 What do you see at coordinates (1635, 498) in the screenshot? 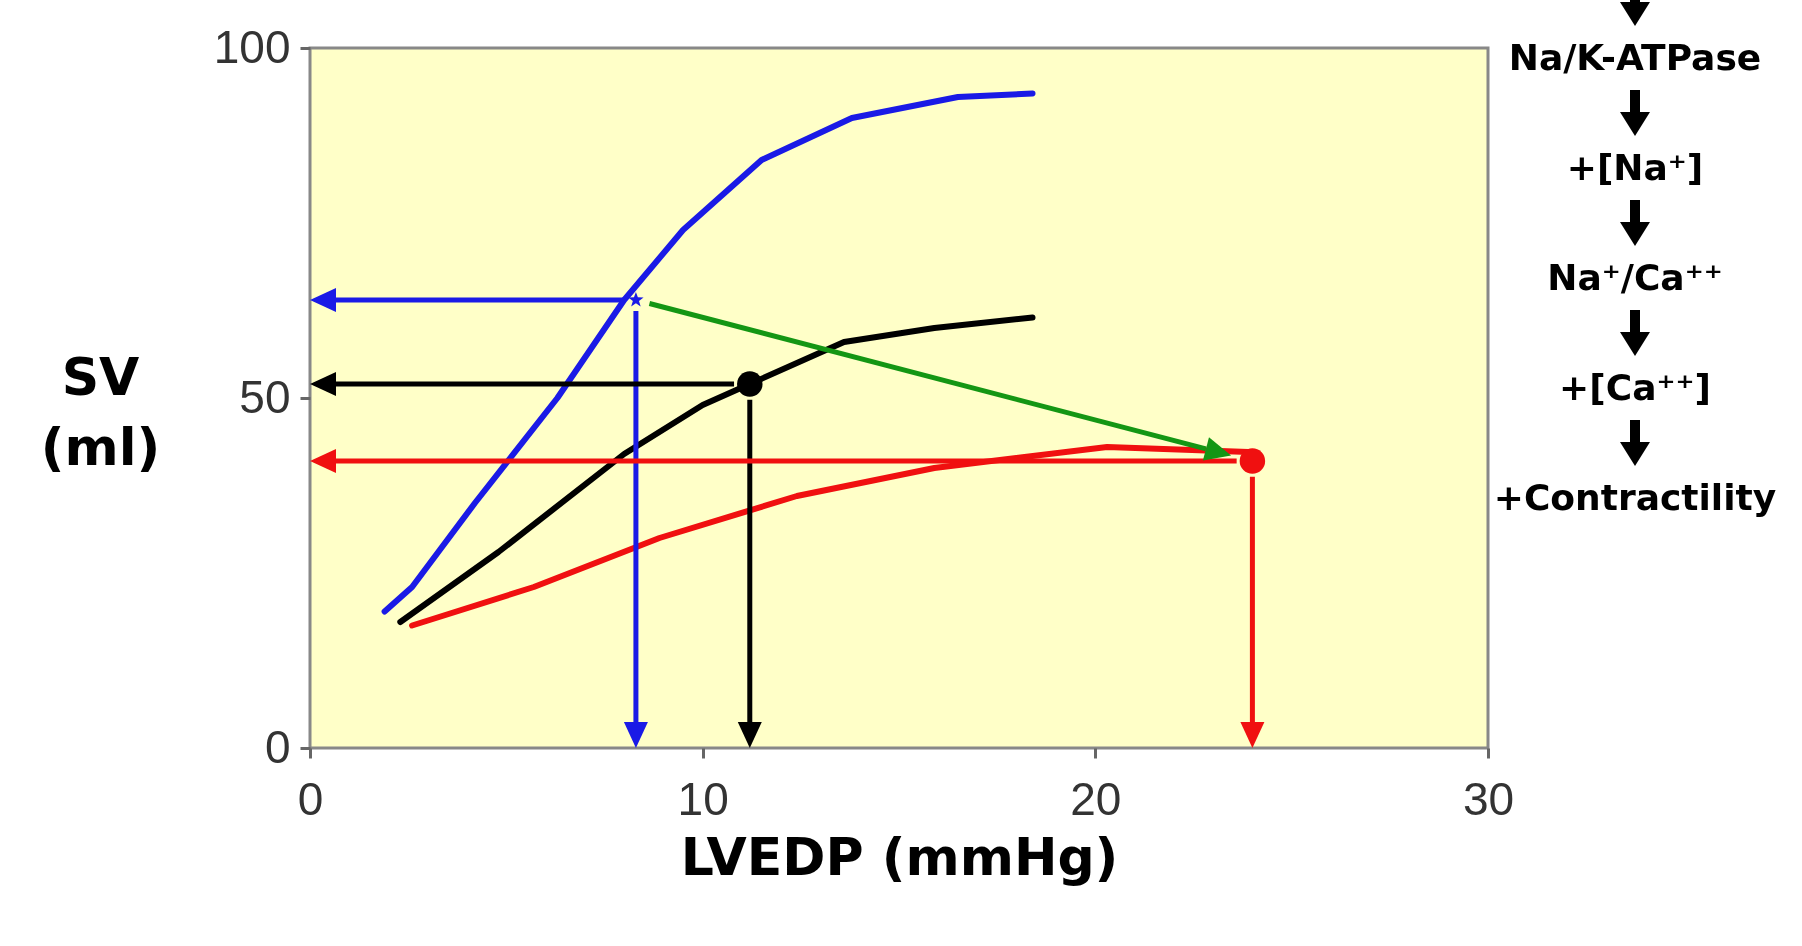
I see `text: +Contractility` at bounding box center [1635, 498].